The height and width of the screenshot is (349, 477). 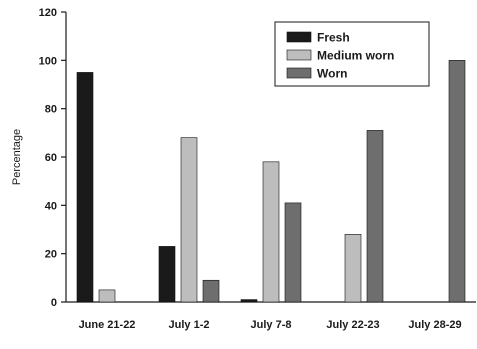 What do you see at coordinates (189, 325) in the screenshot?
I see `x-category-label: July 1-2` at bounding box center [189, 325].